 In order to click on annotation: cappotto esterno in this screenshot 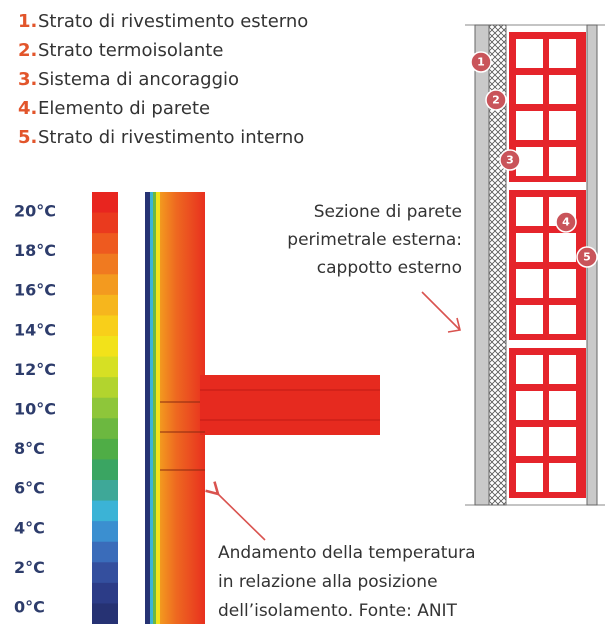, I will do `click(389, 268)`.